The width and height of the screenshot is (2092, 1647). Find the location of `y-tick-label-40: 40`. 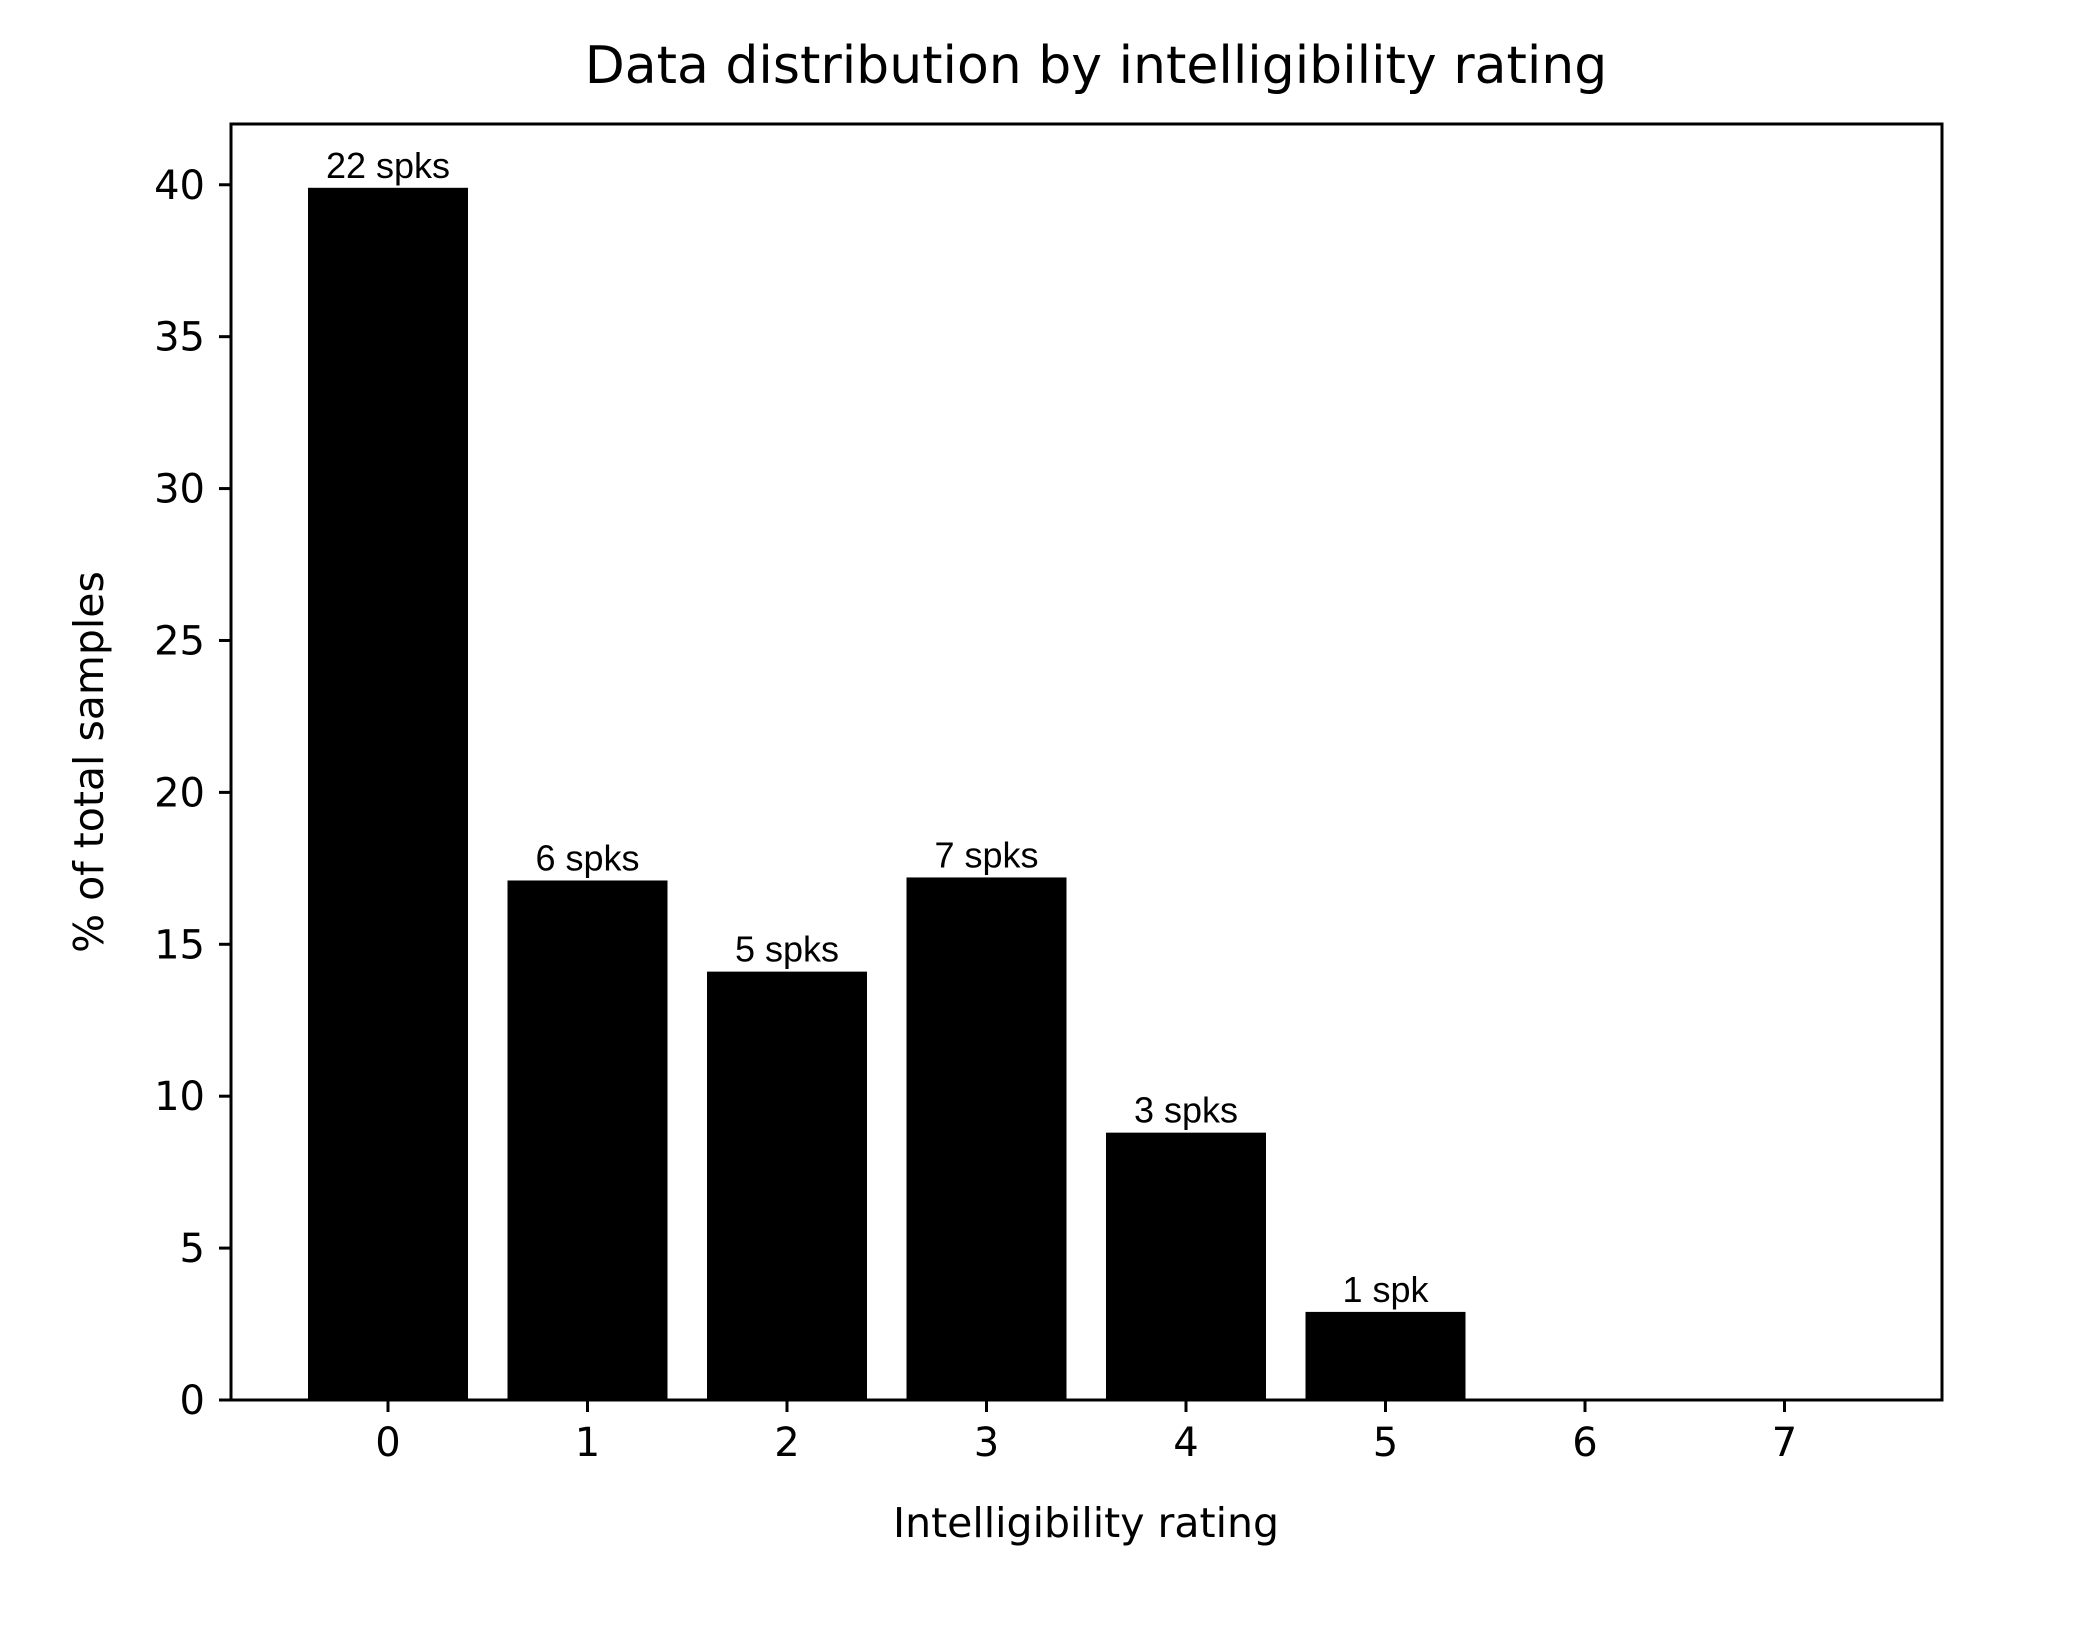

y-tick-label-40: 40 is located at coordinates (179, 186).